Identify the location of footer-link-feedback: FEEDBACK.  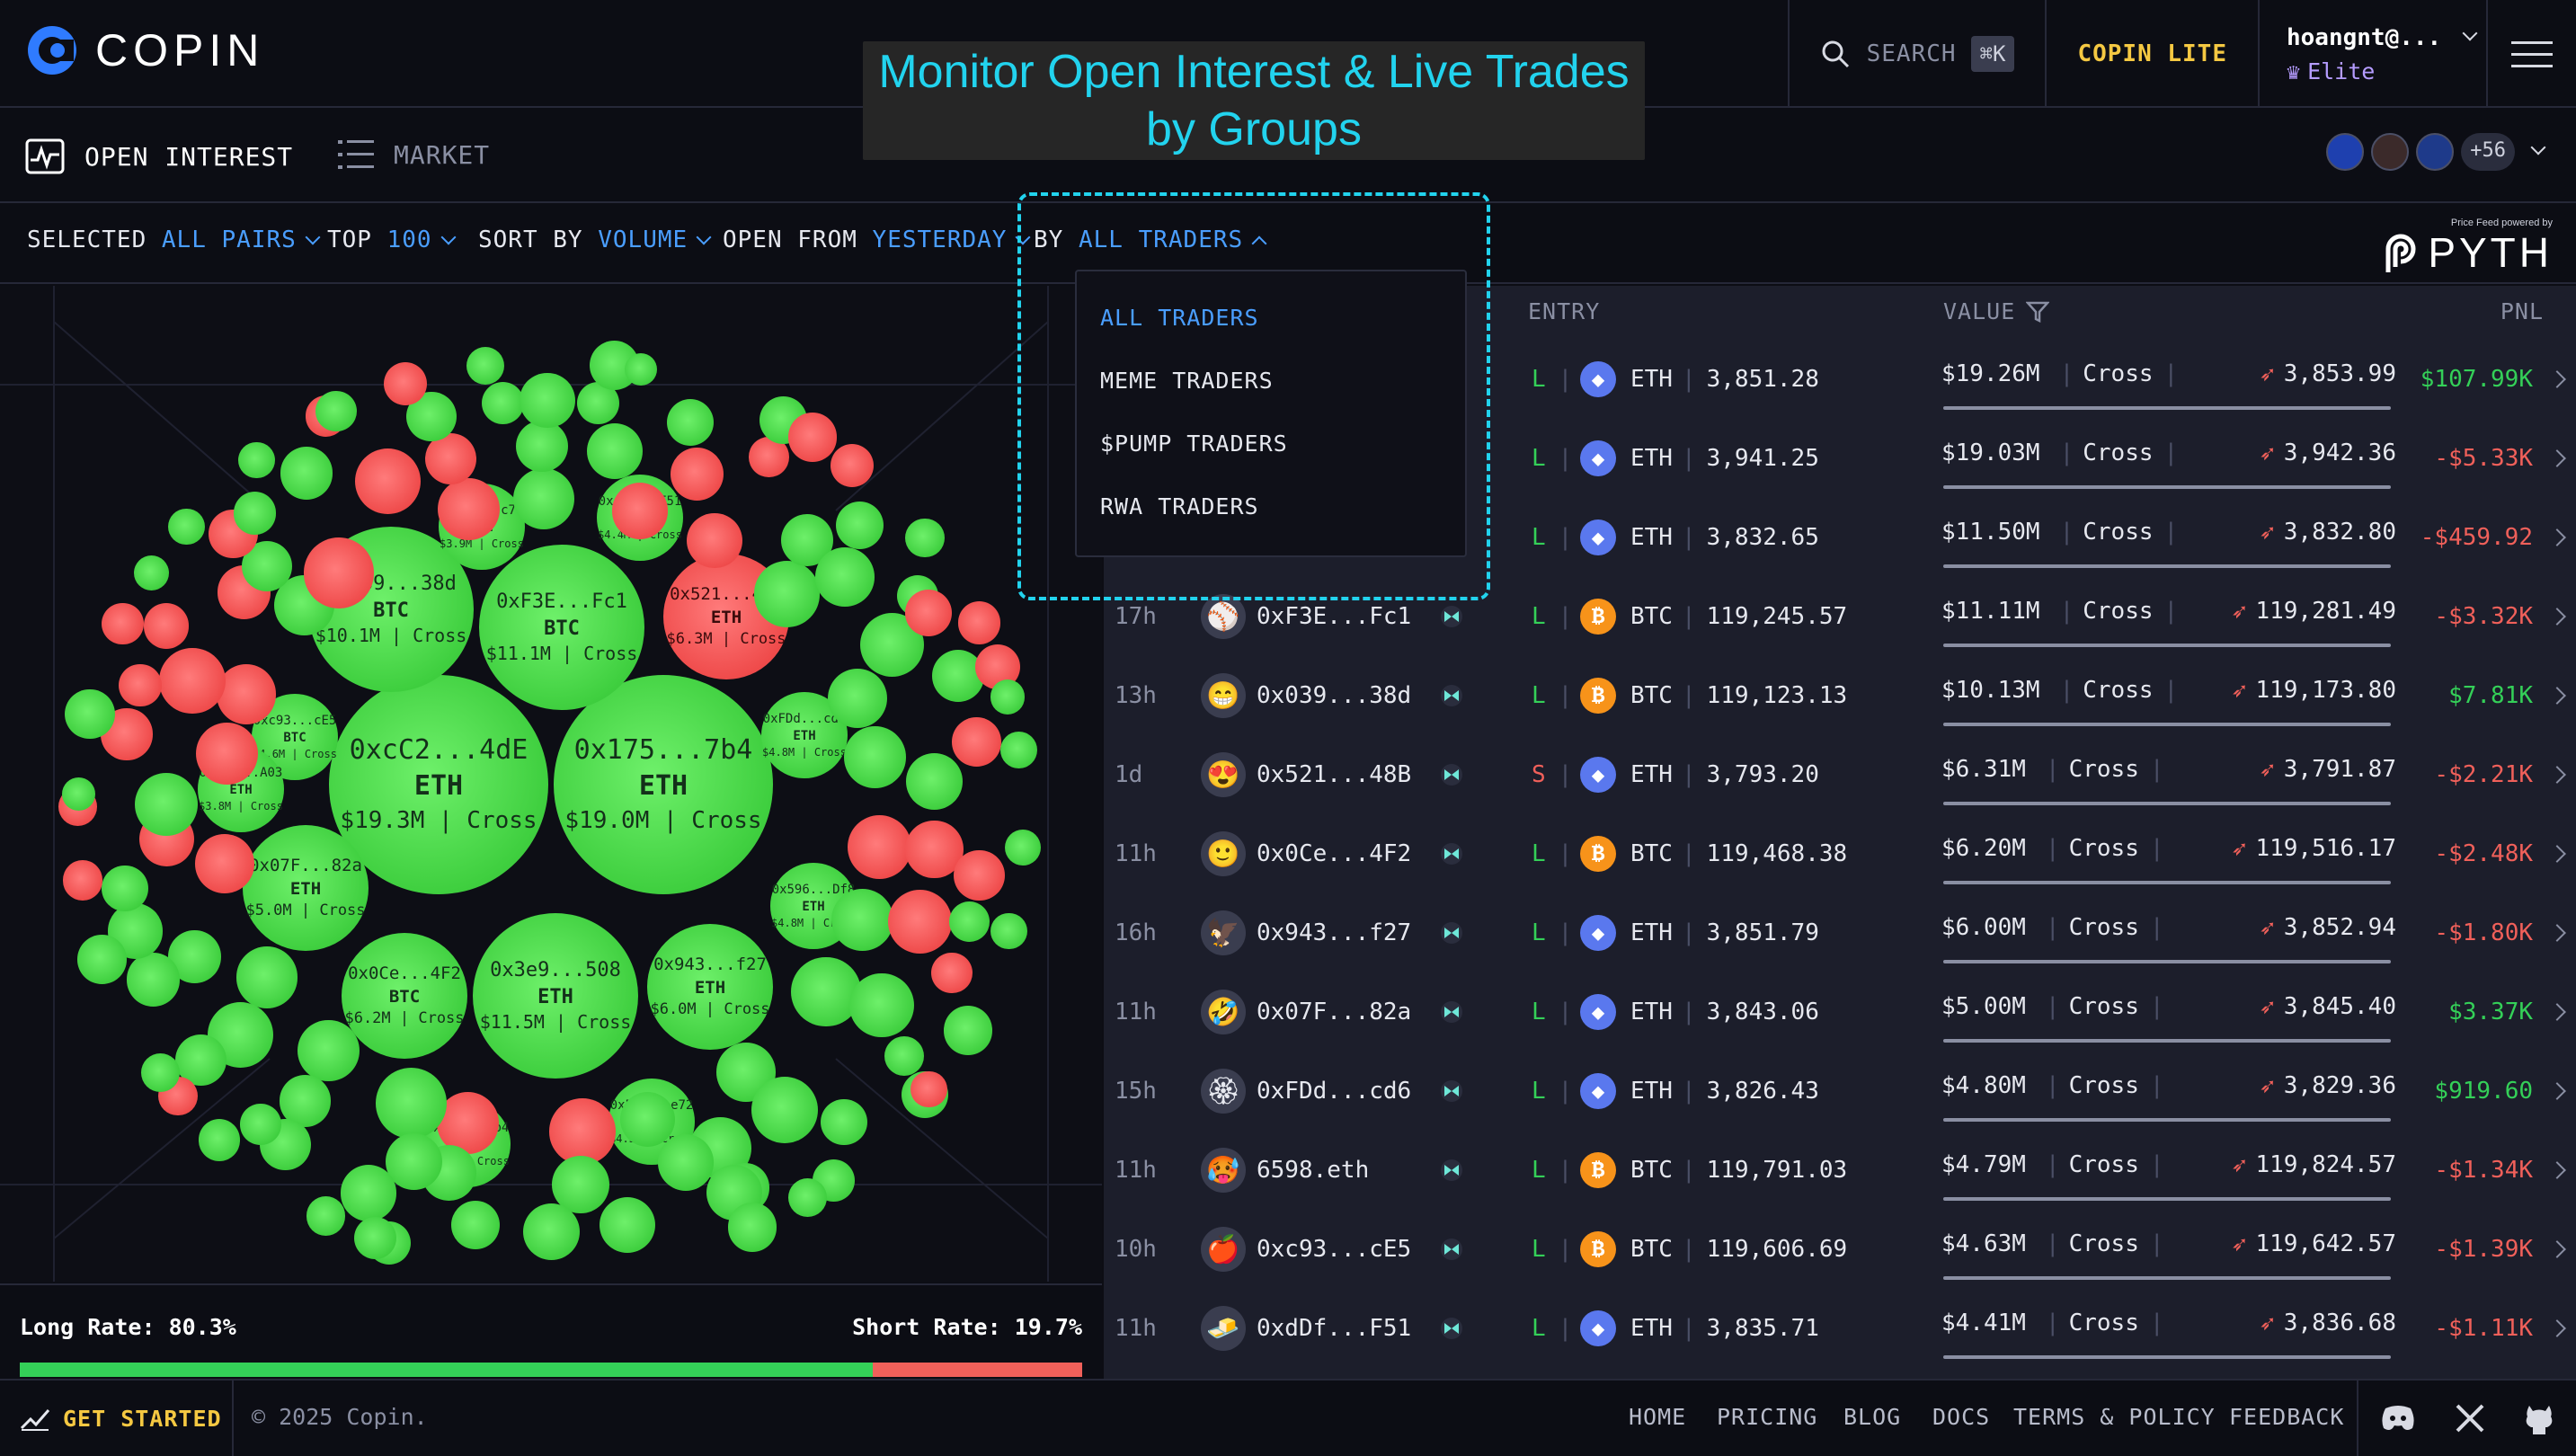
(2287, 1417).